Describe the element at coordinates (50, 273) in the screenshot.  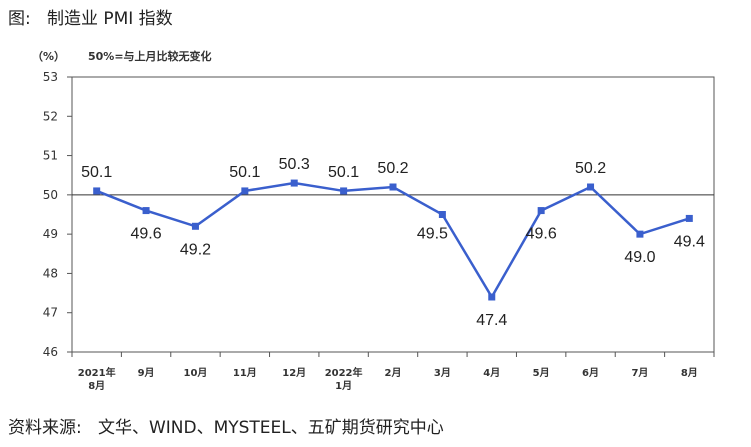
I see `y-tick-label: 48` at that location.